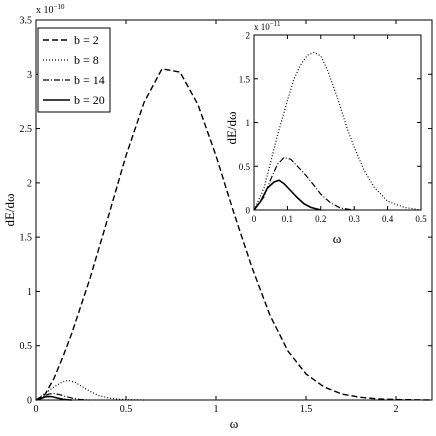  I want to click on main-x-tick-label: 1.5, so click(306, 409).